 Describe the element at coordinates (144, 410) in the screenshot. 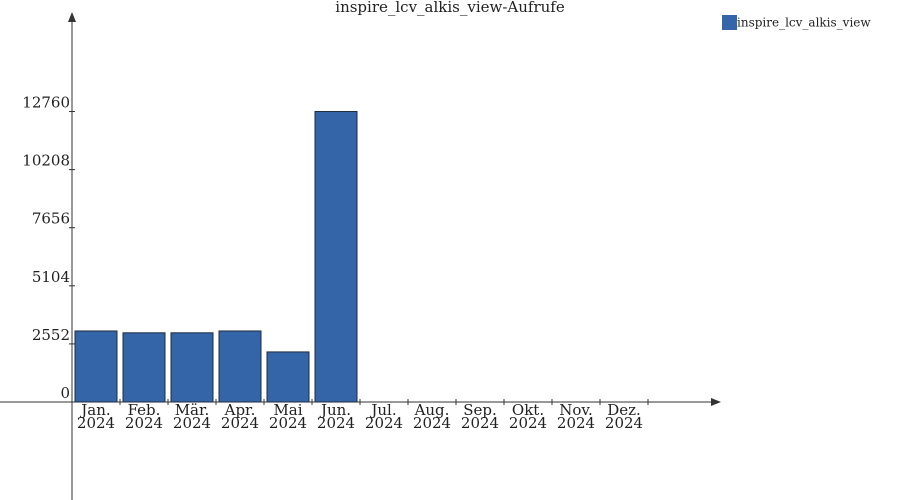

I see `x-tick-label: Feb.` at that location.